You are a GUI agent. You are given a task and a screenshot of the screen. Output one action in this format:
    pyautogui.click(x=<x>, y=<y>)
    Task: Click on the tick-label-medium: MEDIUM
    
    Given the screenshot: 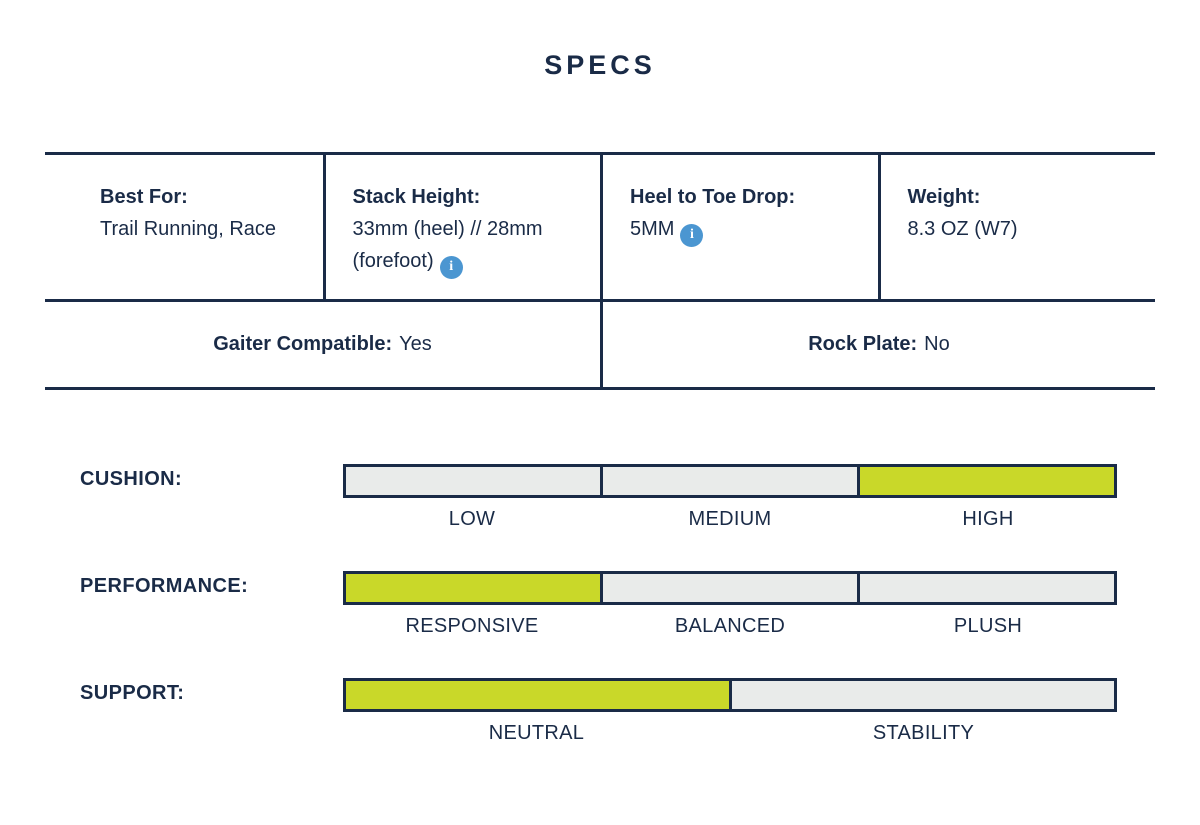 What is the action you would take?
    pyautogui.click(x=730, y=519)
    